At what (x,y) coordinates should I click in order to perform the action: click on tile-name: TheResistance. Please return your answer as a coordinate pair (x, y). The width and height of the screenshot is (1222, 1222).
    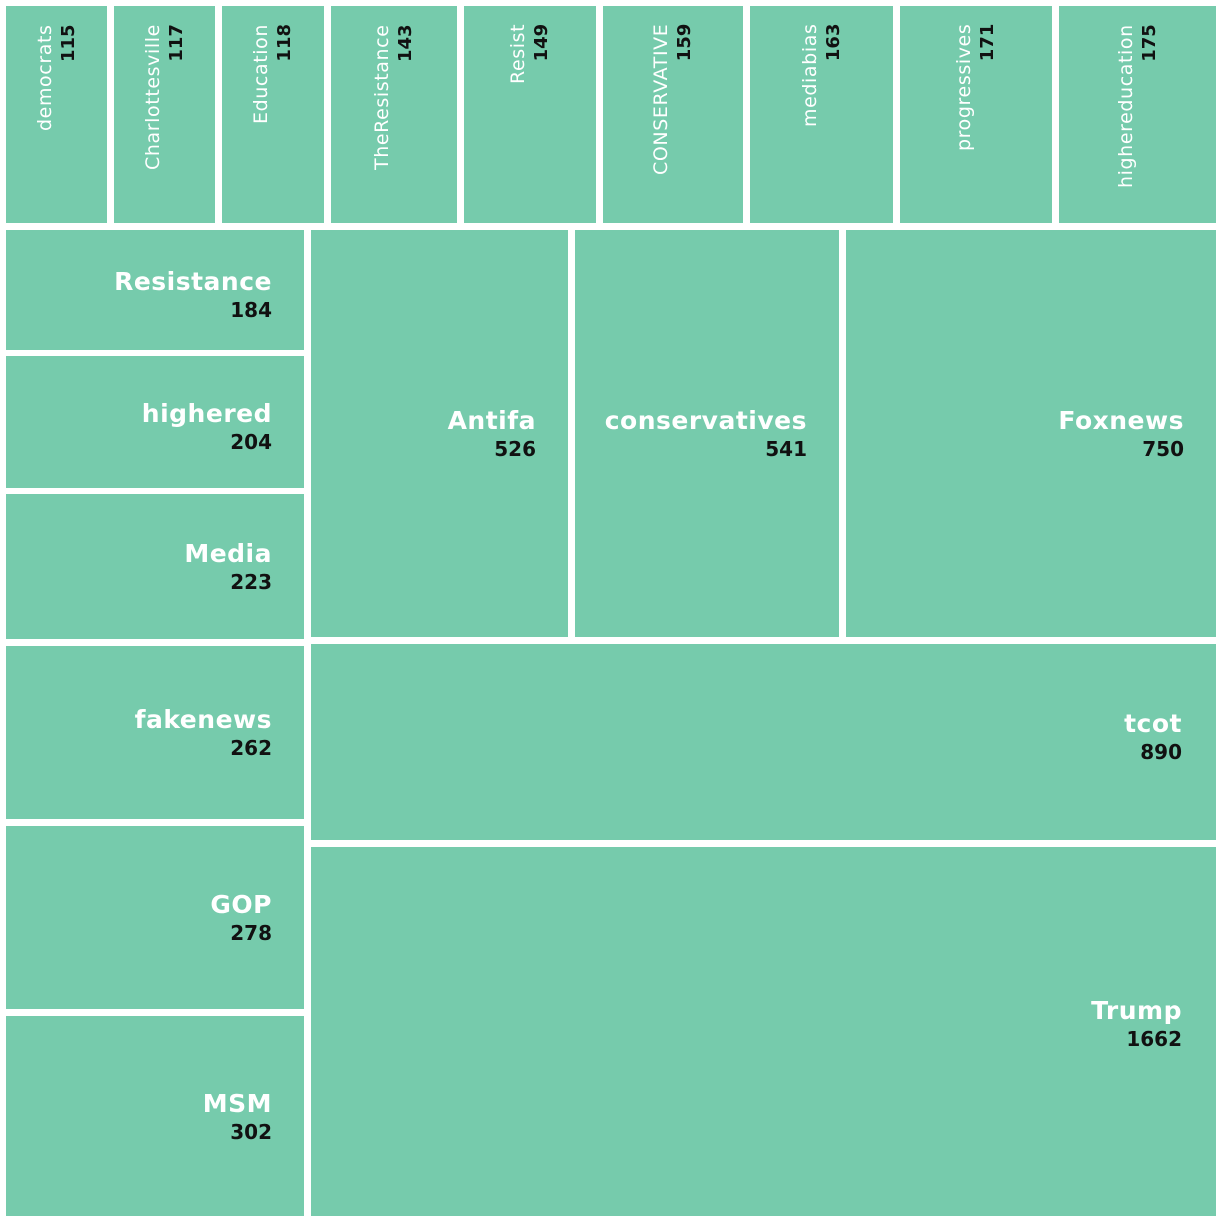
    Looking at the image, I should click on (382, 97).